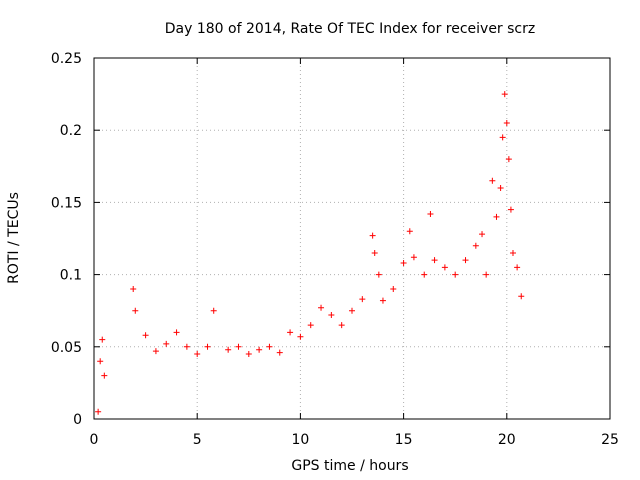 This screenshot has width=640, height=480. Describe the element at coordinates (507, 440) in the screenshot. I see `x-tick-label: 20` at that location.